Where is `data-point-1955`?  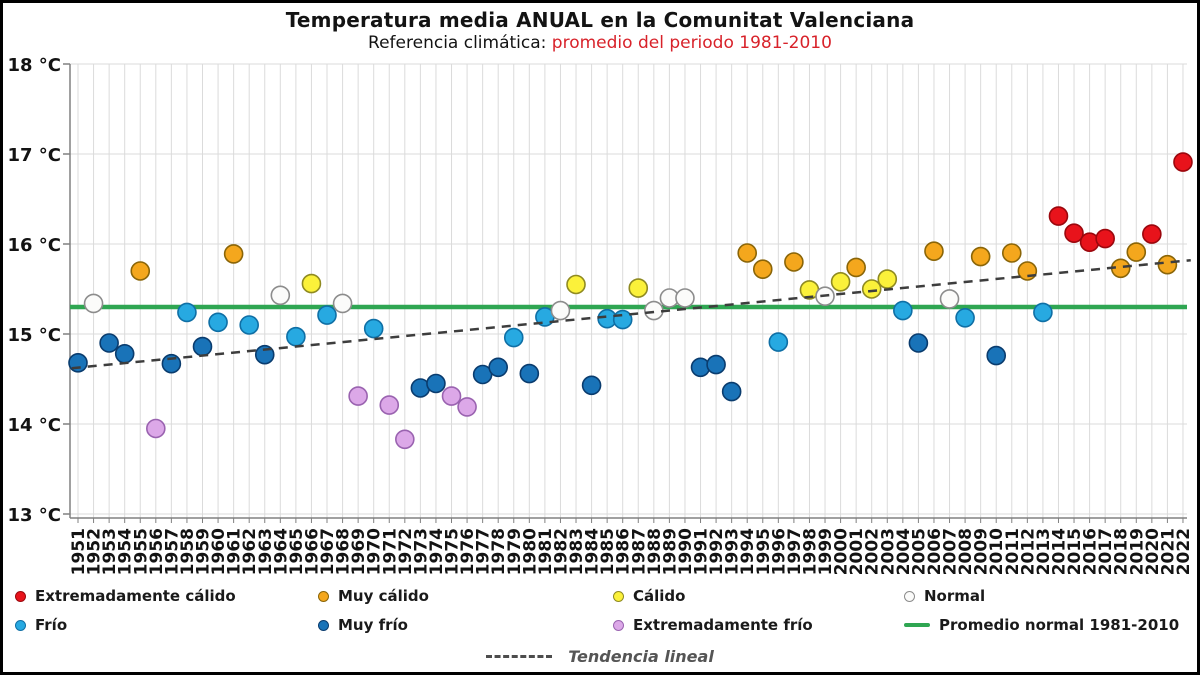 data-point-1955 is located at coordinates (140, 271).